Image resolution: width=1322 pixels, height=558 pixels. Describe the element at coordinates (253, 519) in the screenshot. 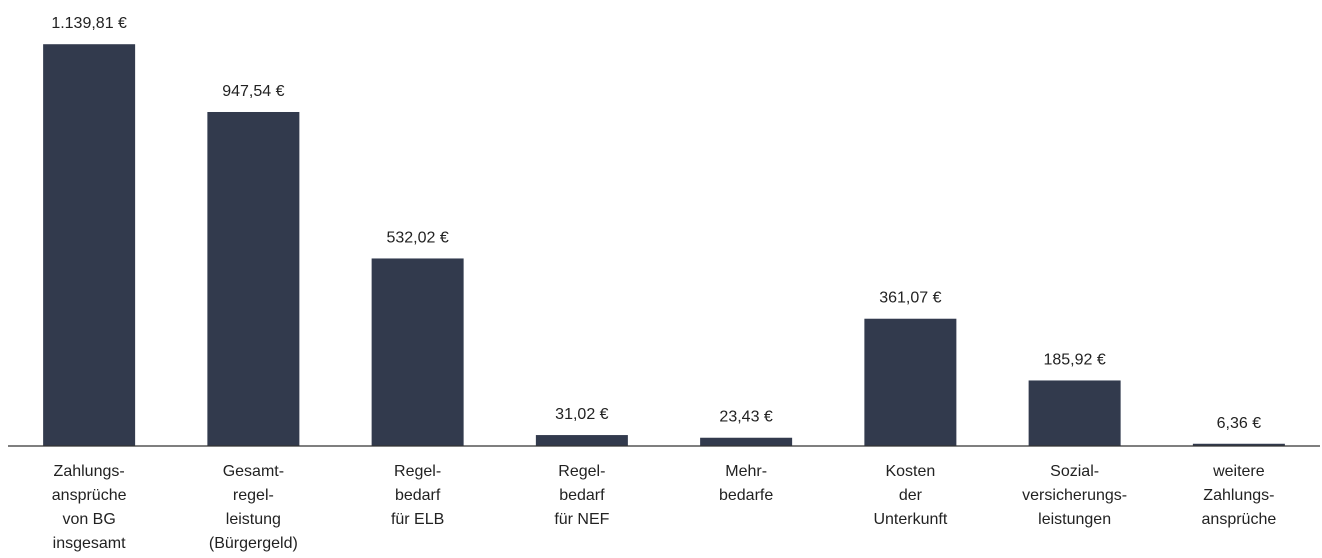

I see `x-tick-label-line: leistung` at that location.